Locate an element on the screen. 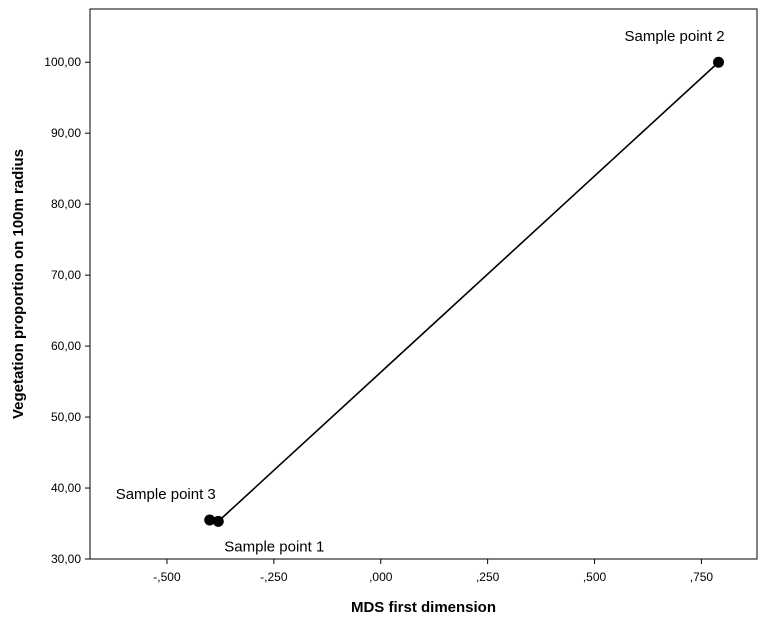 Image resolution: width=762 pixels, height=617 pixels. x-tick-label: ,000 is located at coordinates (381, 577).